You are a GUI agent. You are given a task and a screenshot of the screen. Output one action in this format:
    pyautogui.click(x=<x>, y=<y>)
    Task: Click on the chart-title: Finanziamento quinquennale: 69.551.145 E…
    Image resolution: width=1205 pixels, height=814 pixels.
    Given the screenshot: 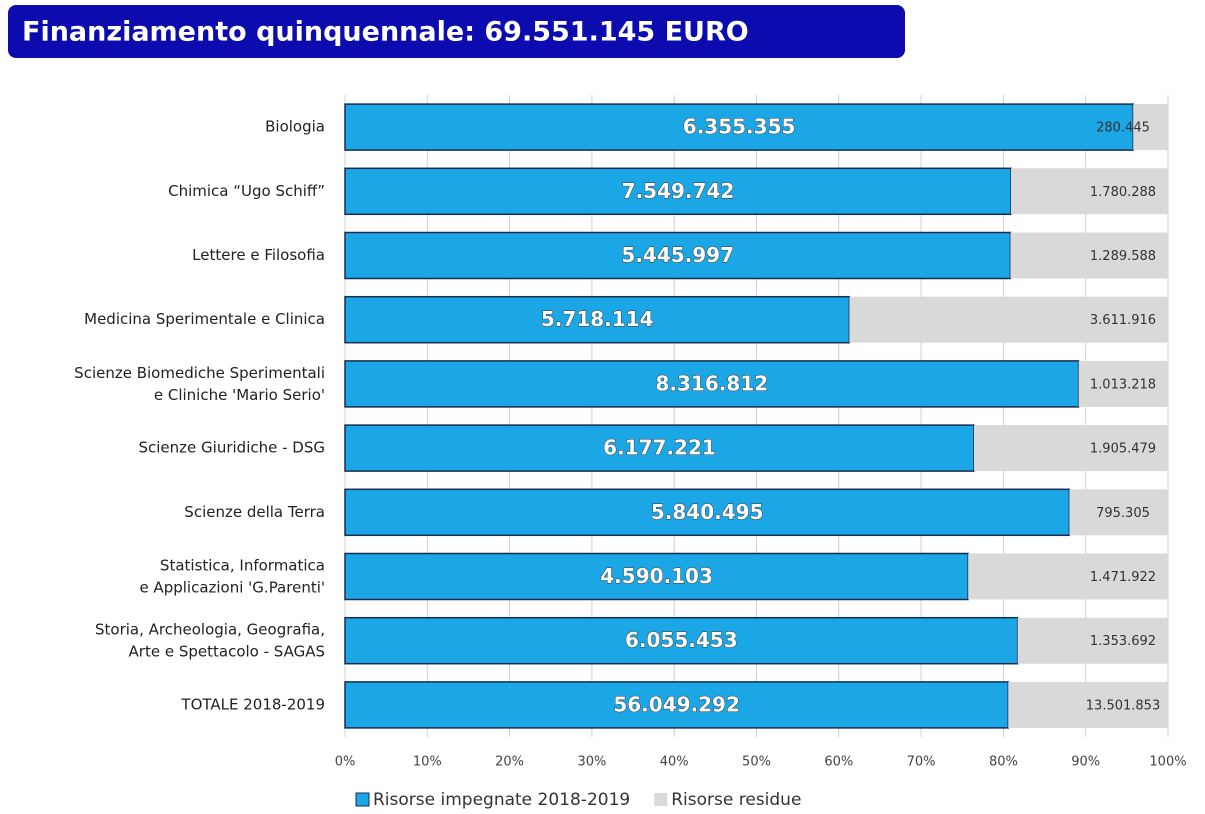 What is the action you would take?
    pyautogui.click(x=385, y=32)
    